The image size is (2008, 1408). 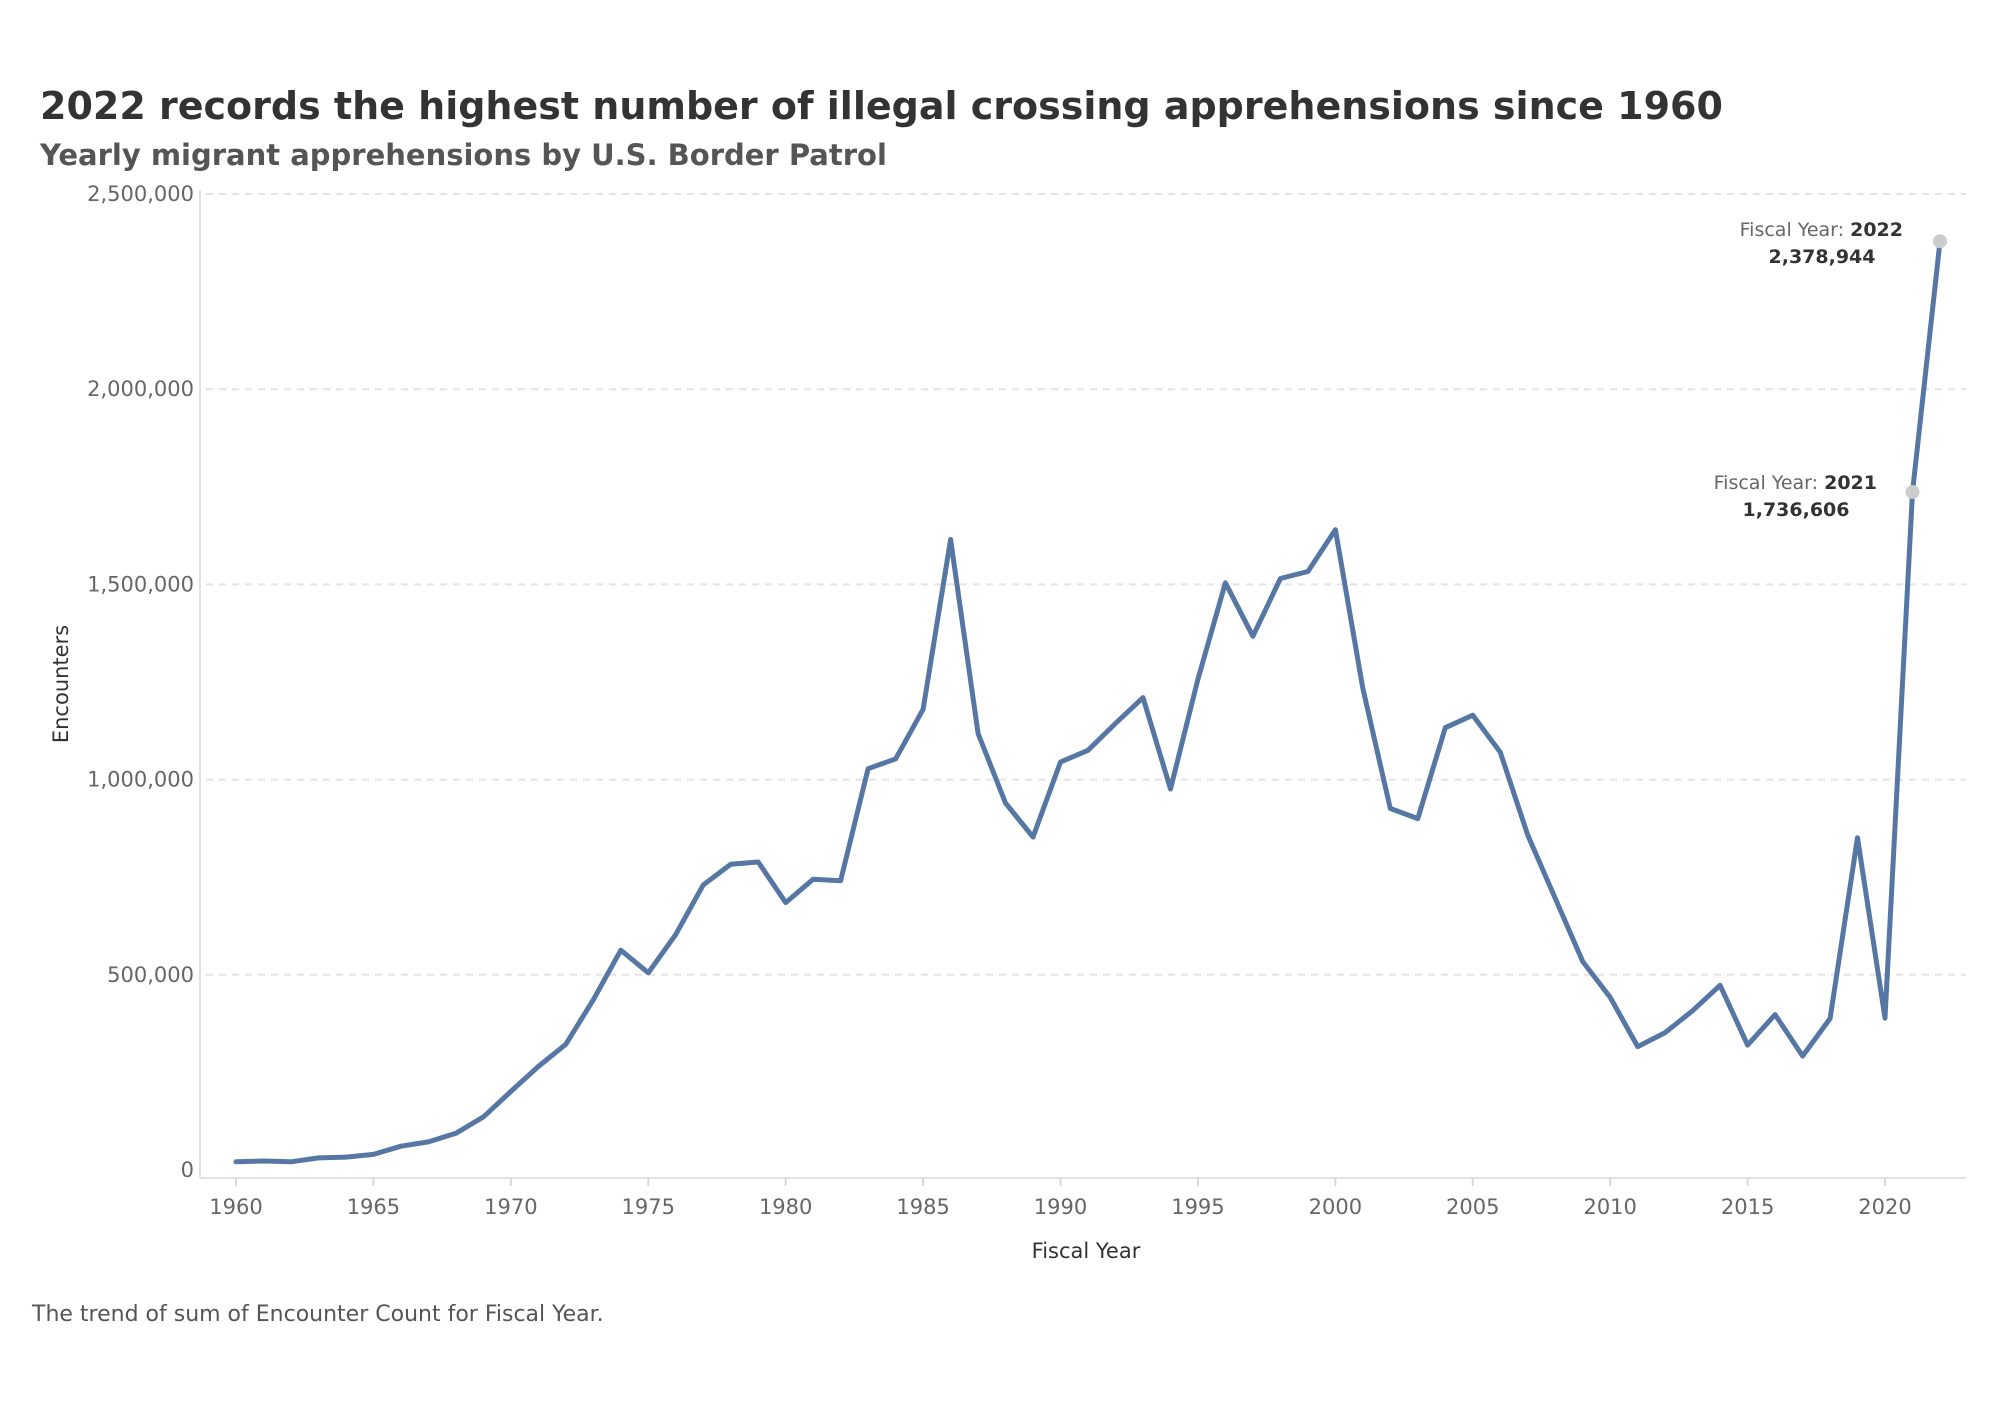 I want to click on data-points, so click(x=1926, y=367).